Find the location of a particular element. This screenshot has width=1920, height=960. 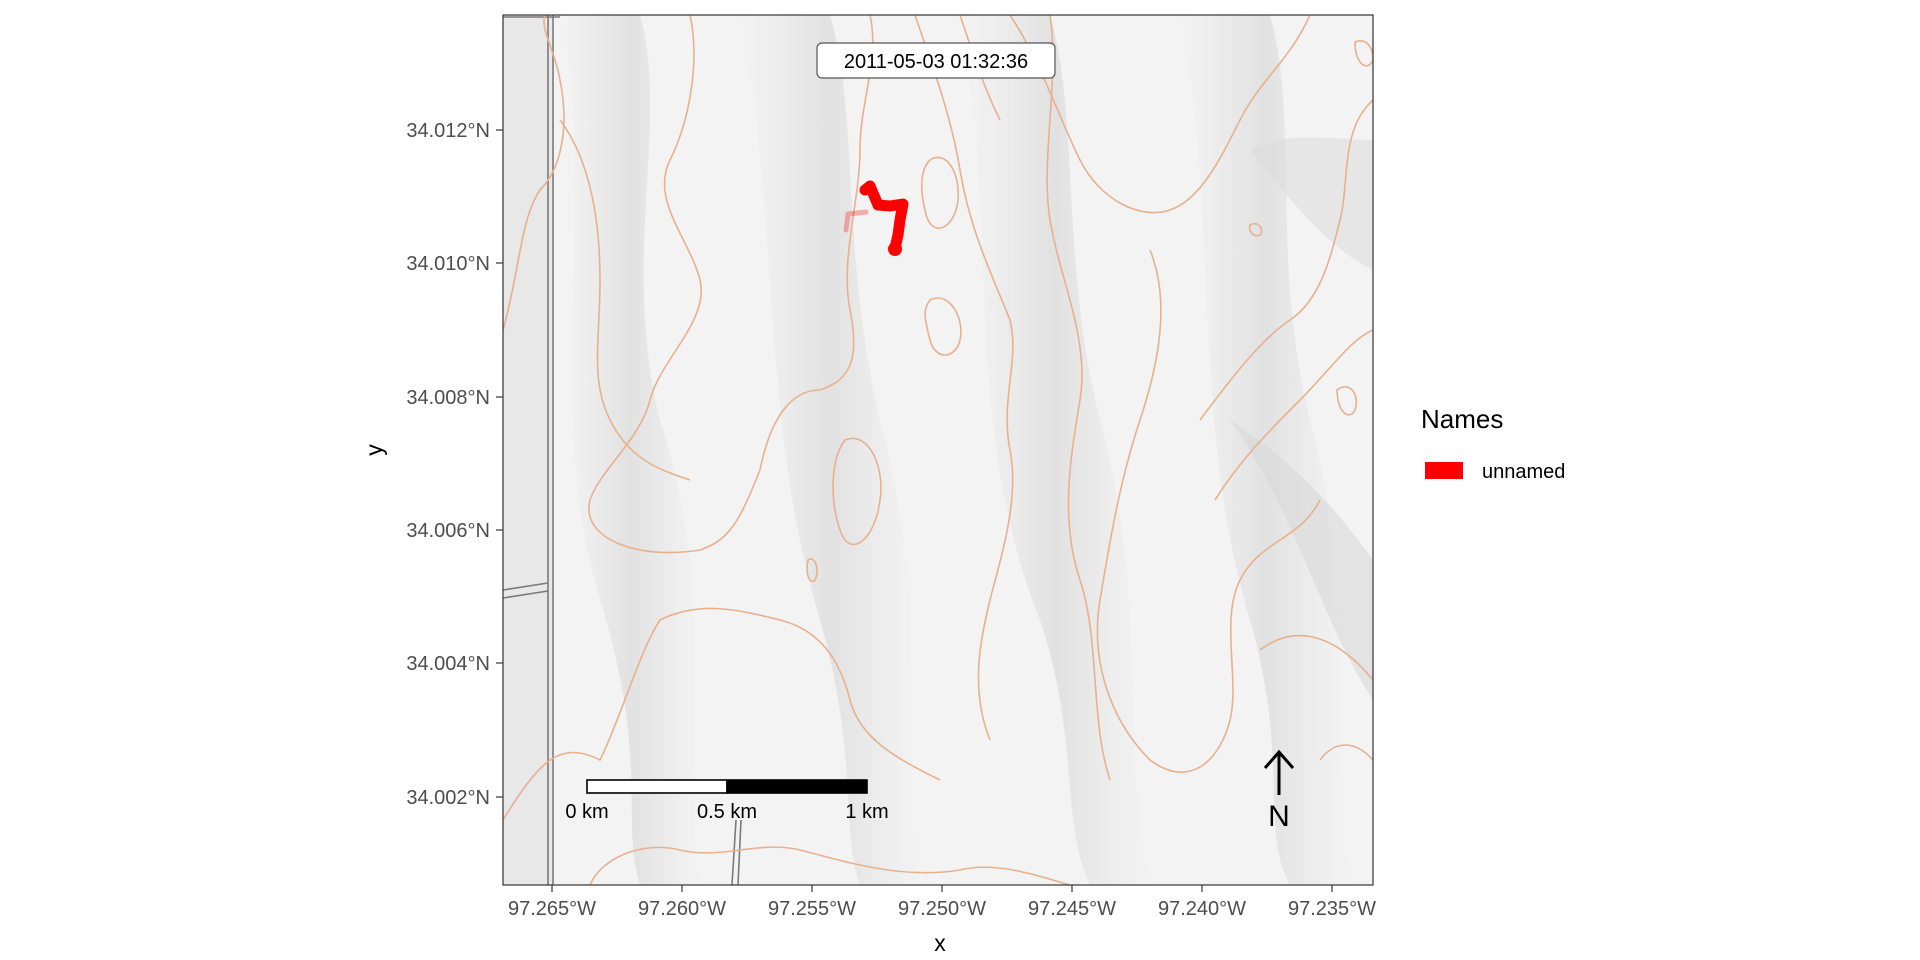

legend: Names unnamed is located at coordinates (1493, 443).